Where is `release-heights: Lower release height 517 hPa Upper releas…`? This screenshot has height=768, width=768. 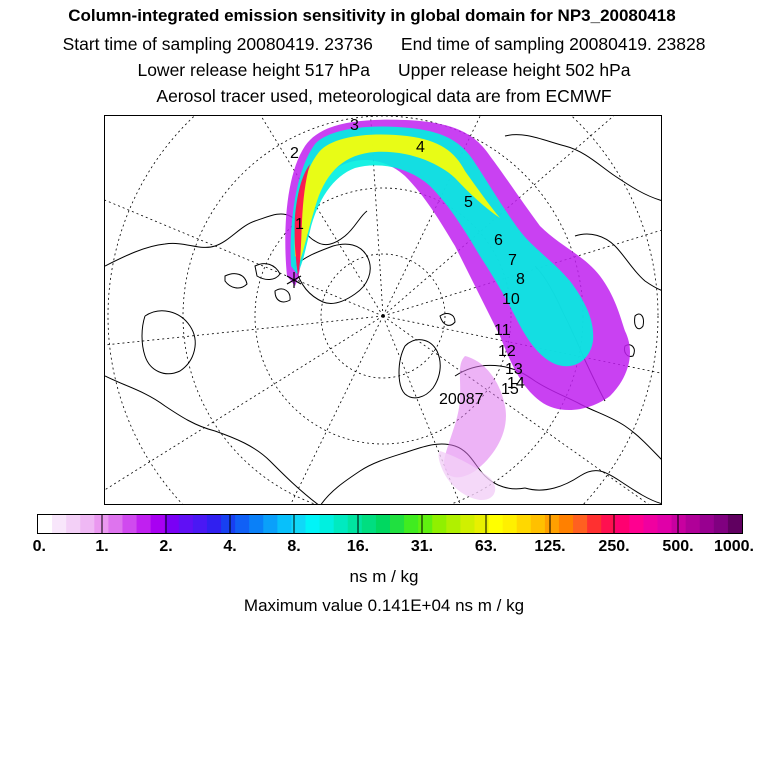 release-heights: Lower release height 517 hPa Upper releas… is located at coordinates (384, 70).